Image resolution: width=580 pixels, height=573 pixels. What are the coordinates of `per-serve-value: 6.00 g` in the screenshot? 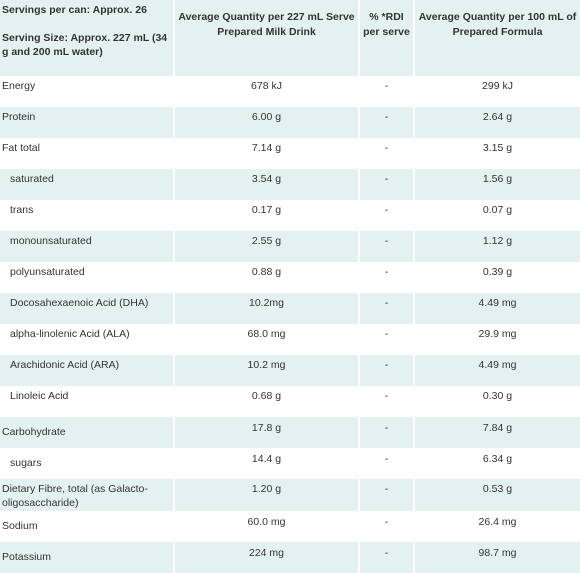 It's located at (267, 122).